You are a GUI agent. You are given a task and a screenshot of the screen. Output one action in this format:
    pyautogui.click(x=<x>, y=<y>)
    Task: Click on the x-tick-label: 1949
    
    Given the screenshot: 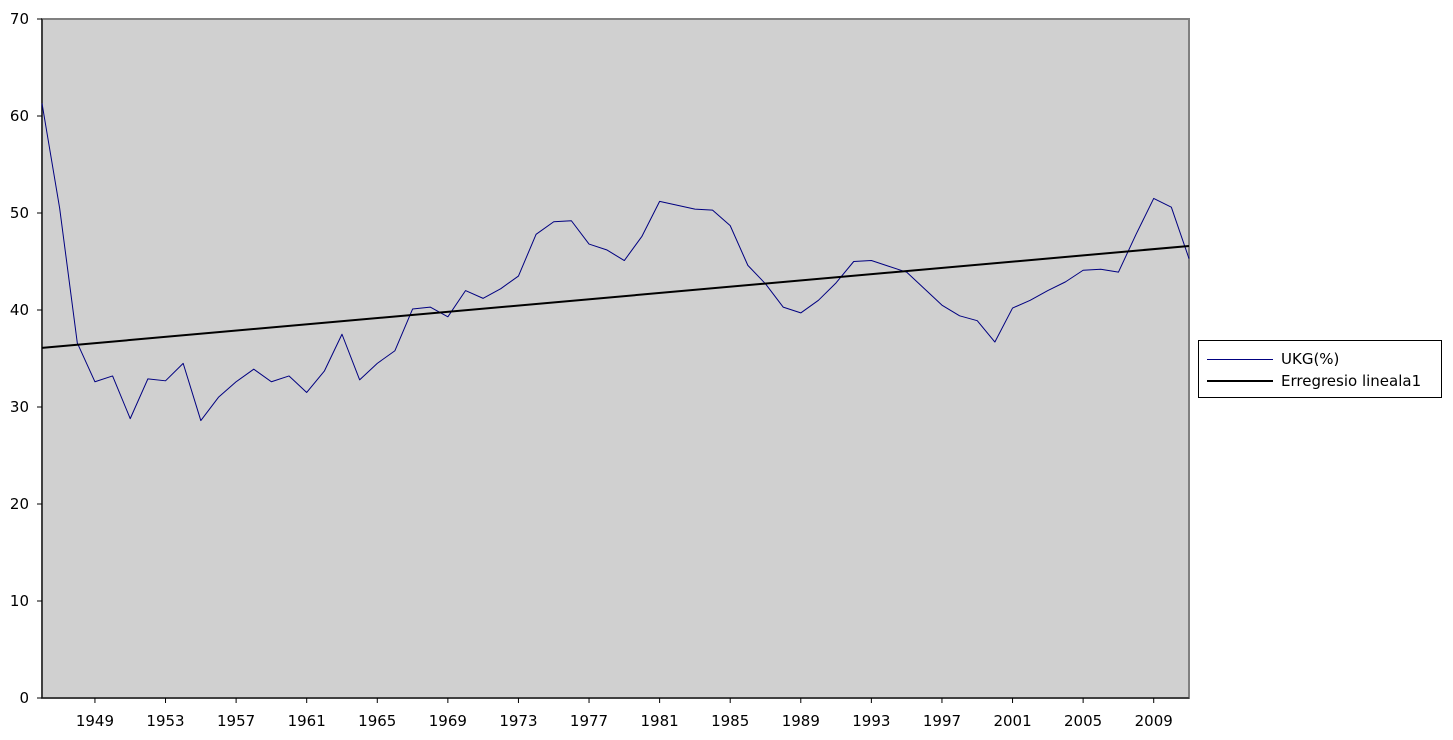 What is the action you would take?
    pyautogui.click(x=95, y=721)
    